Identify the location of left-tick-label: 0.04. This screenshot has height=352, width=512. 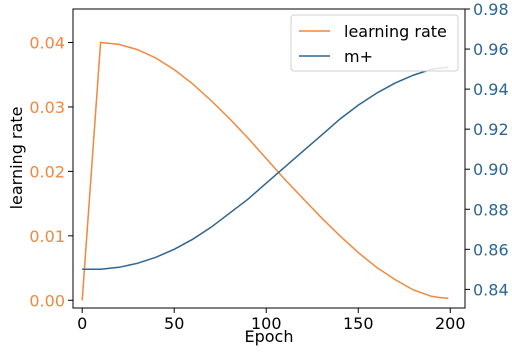
(47, 43).